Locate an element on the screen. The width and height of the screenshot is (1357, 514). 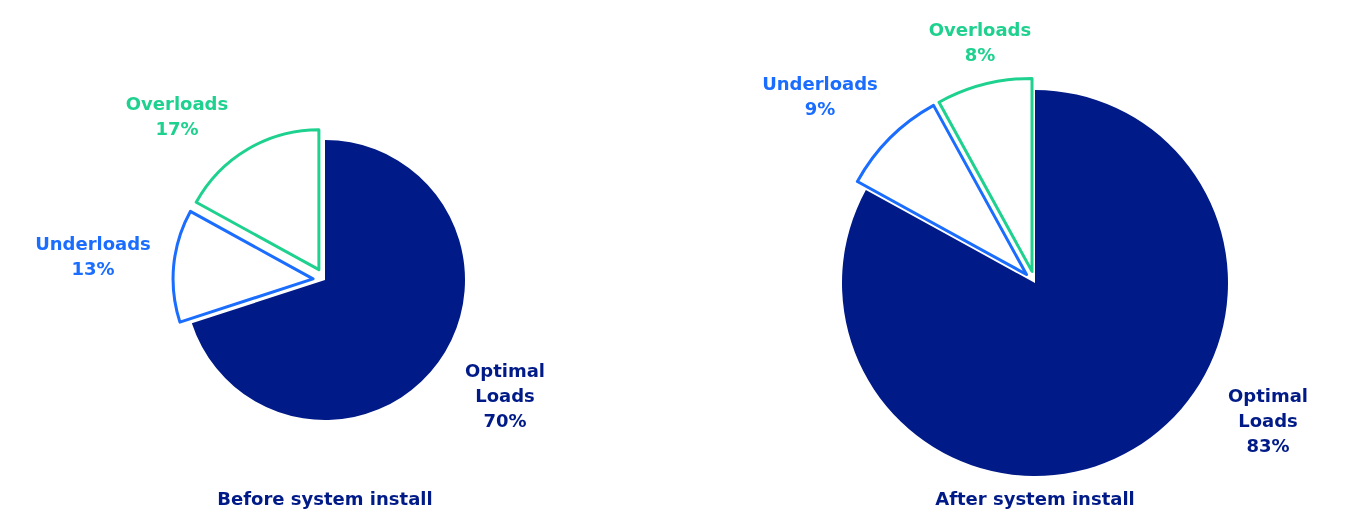
text: After system install is located at coordinates (1035, 498).